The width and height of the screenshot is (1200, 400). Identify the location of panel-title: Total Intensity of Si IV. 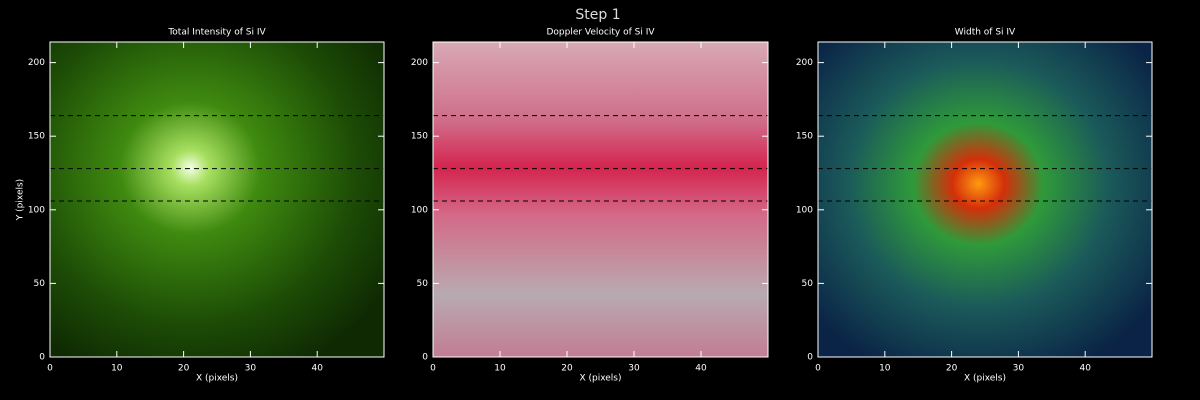
(216, 33).